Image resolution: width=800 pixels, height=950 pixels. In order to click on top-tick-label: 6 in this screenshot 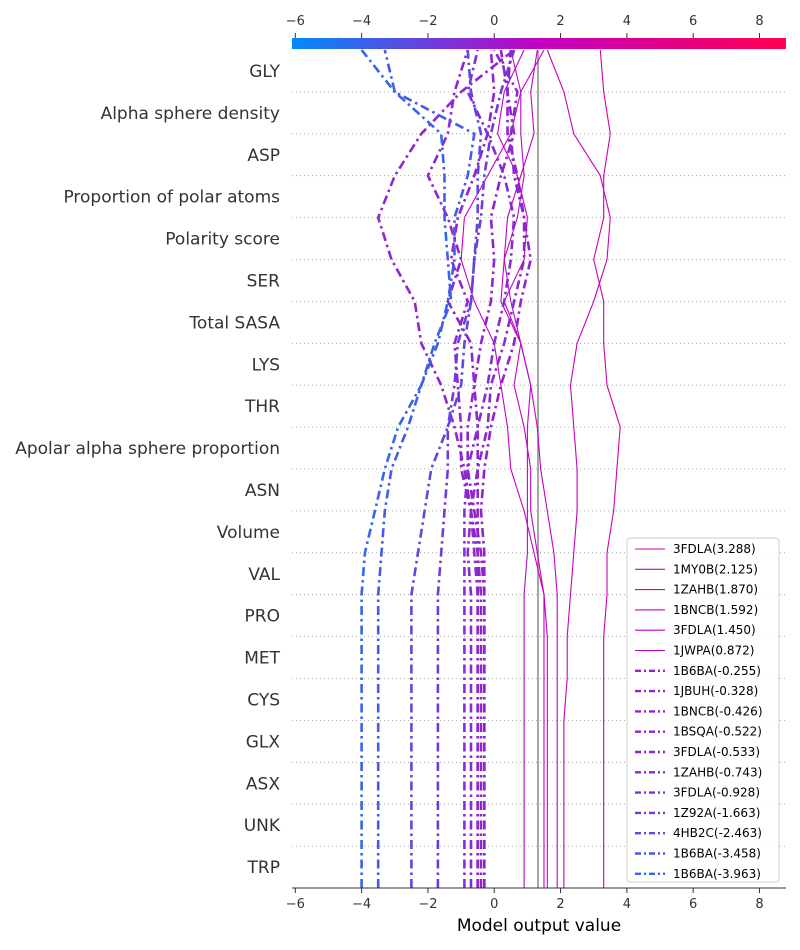, I will do `click(693, 21)`.